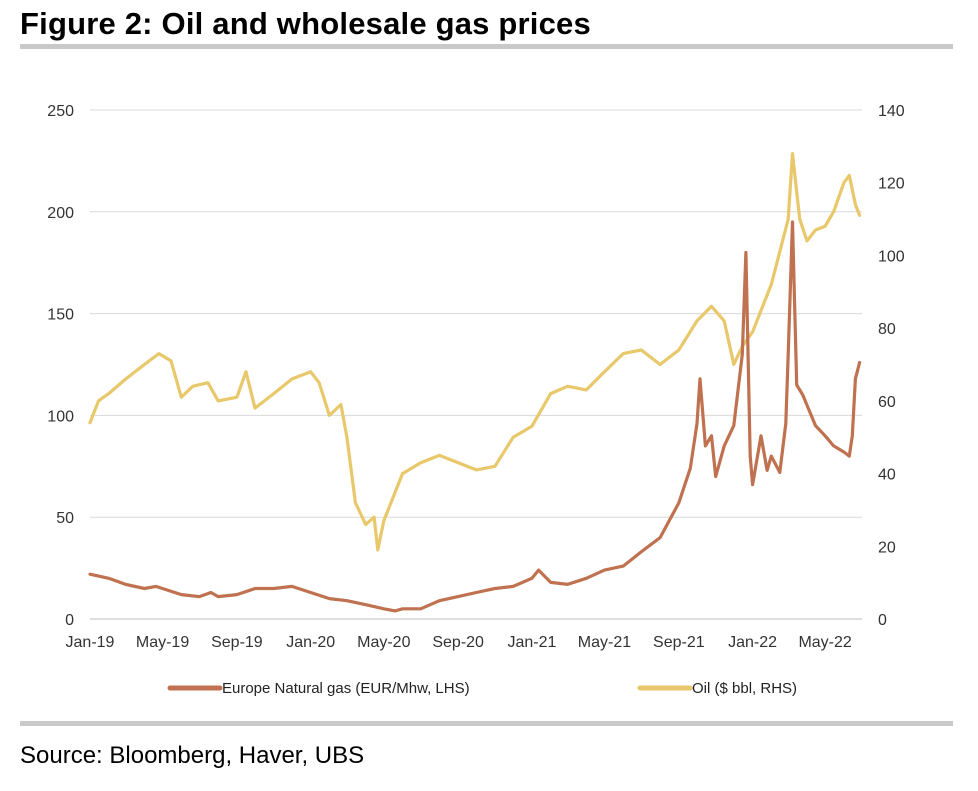 This screenshot has height=791, width=978. Describe the element at coordinates (887, 329) in the screenshot. I see `y-right-tick-label: 80` at that location.